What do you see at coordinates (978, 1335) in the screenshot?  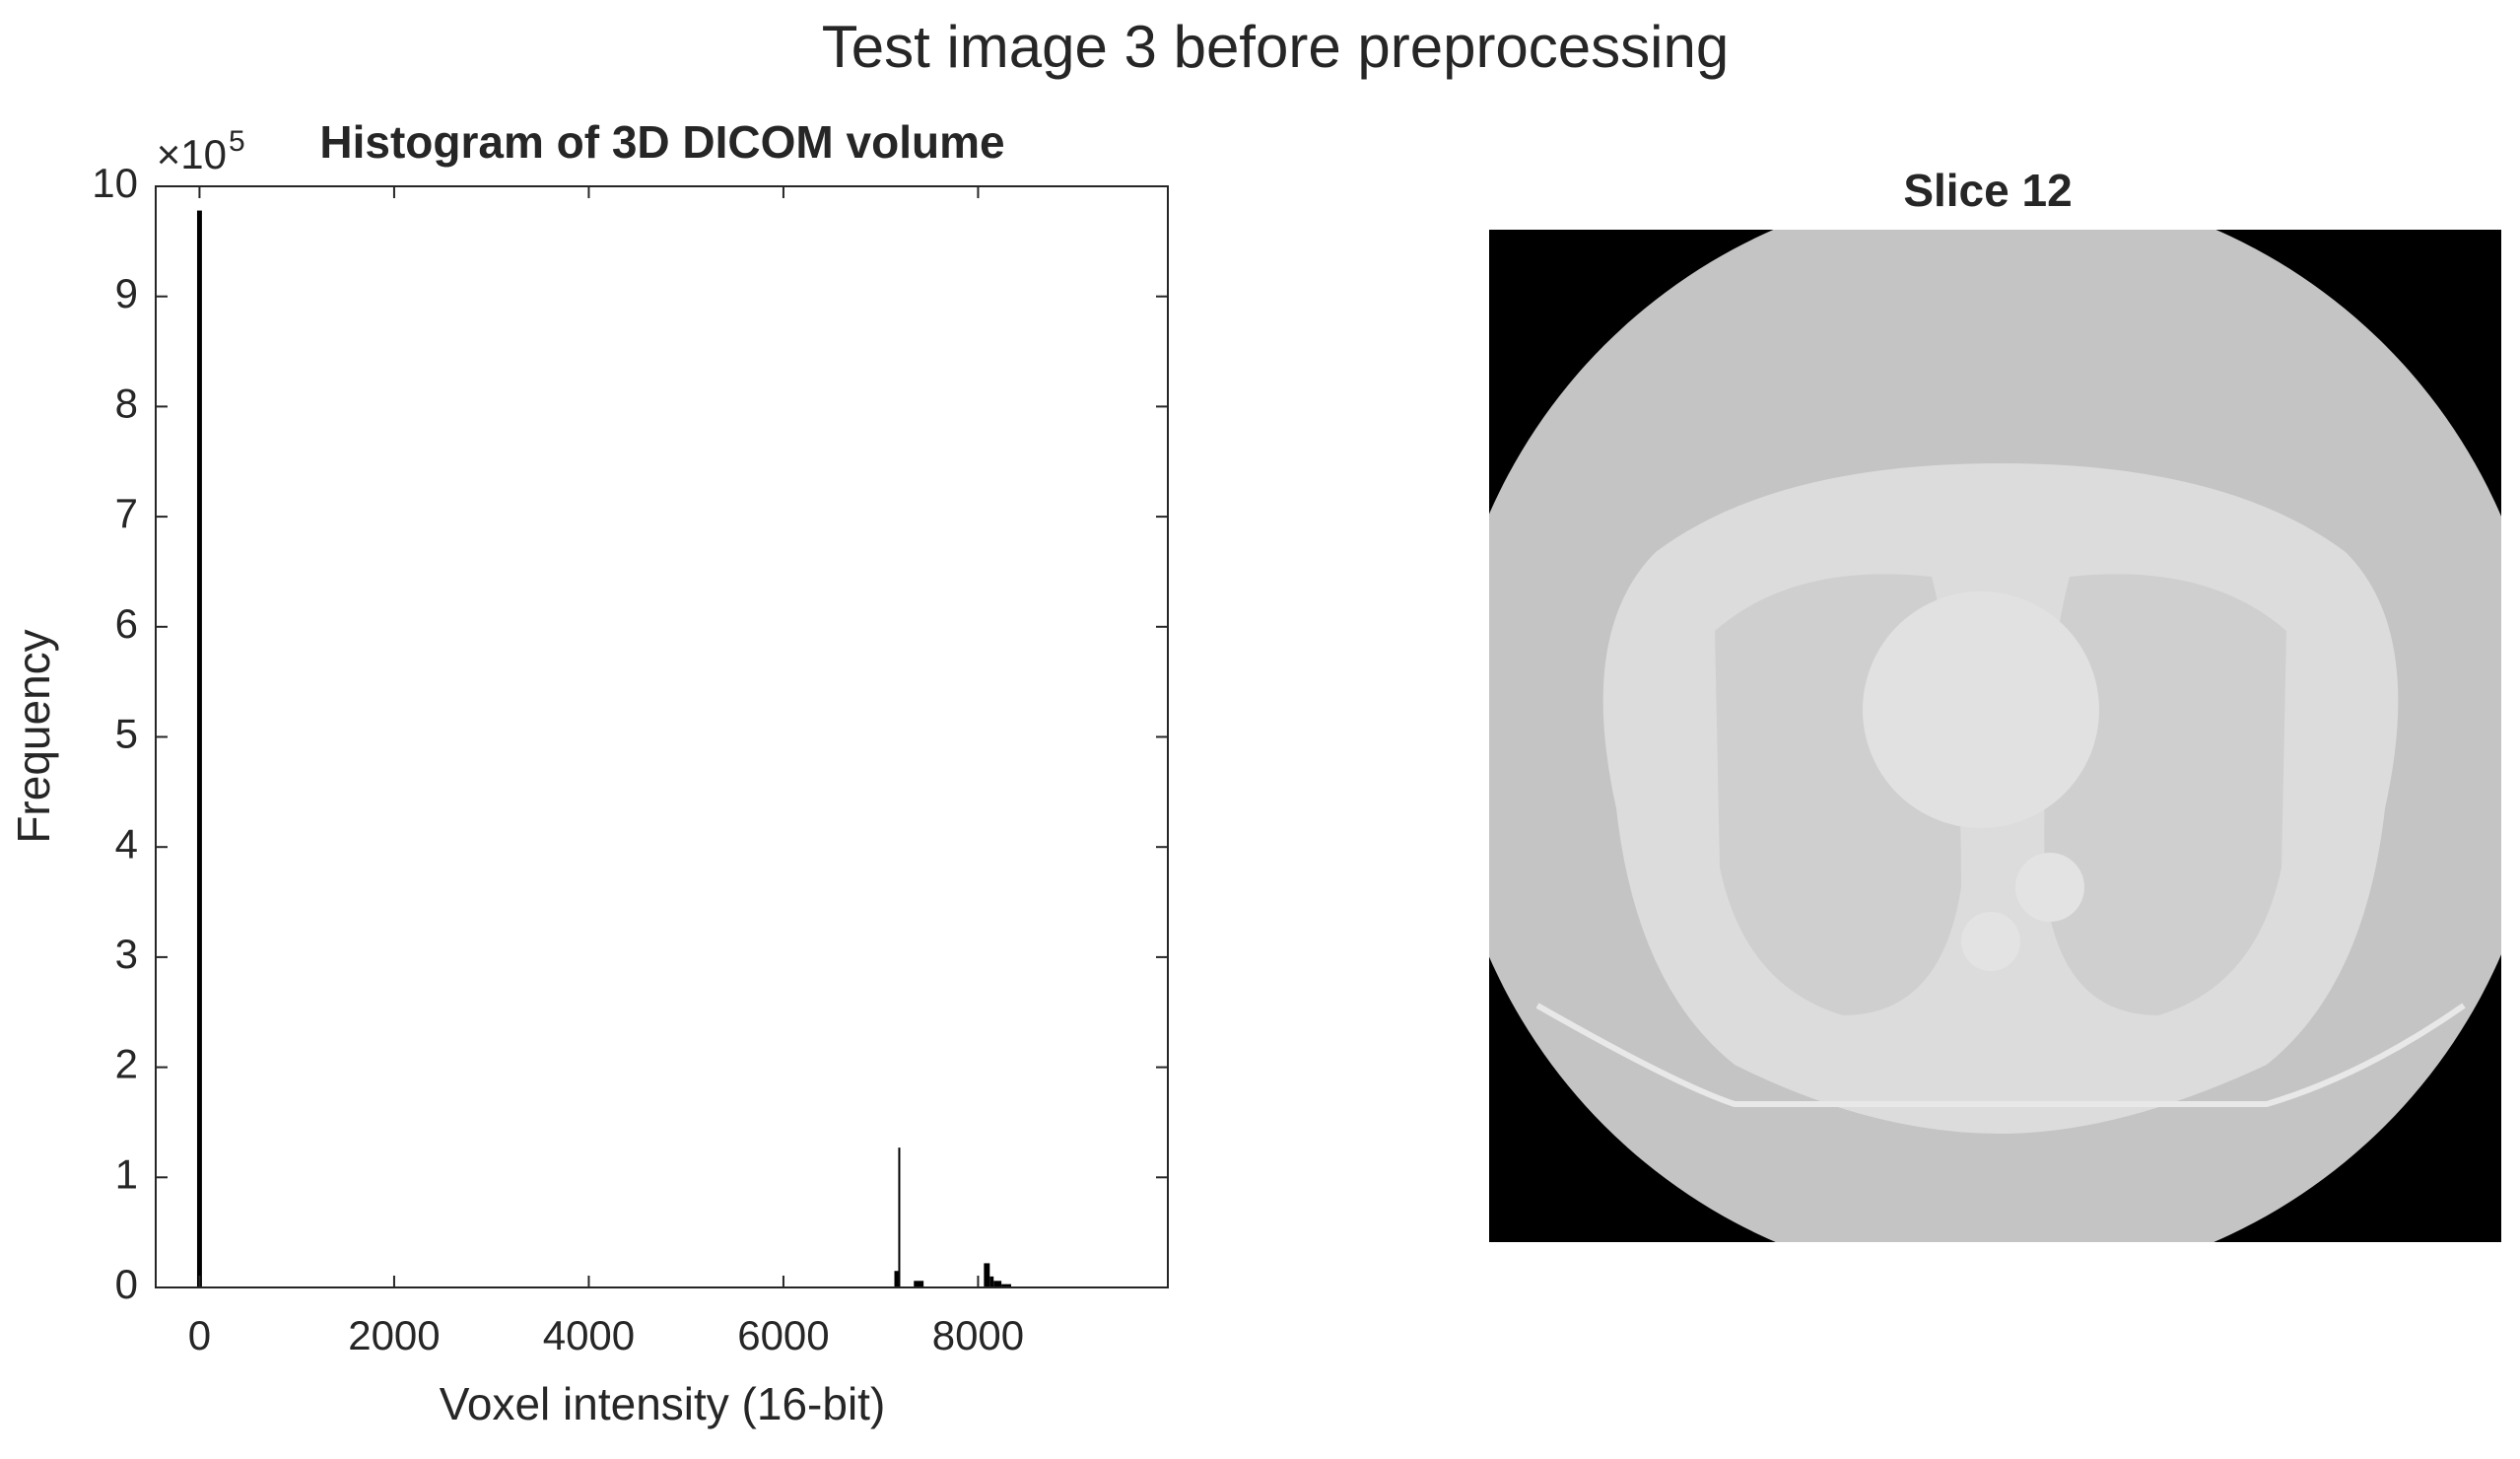 I see `x-tick-label: 8000` at bounding box center [978, 1335].